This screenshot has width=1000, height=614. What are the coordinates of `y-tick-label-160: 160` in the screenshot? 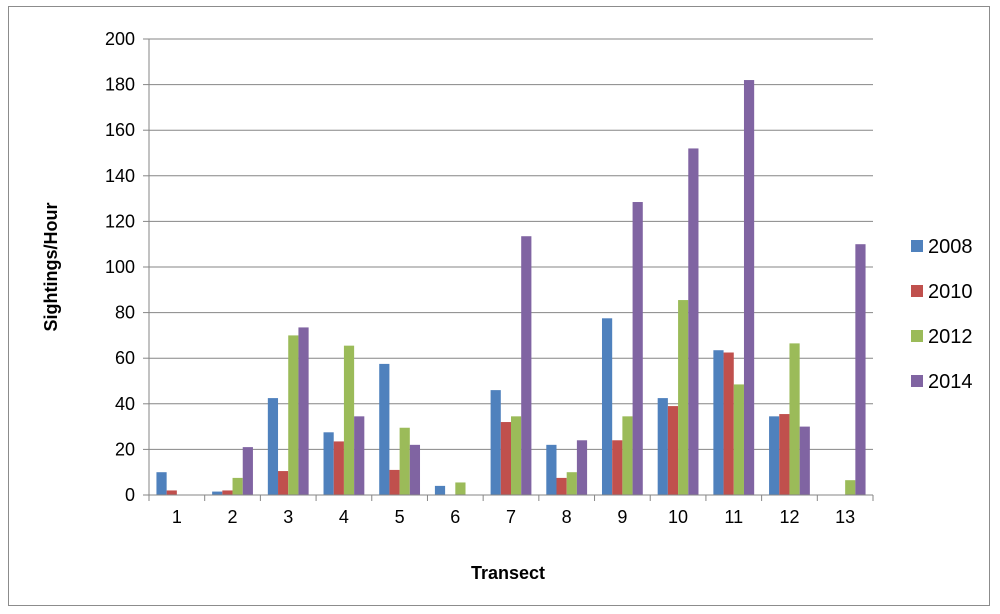 It's located at (120, 130).